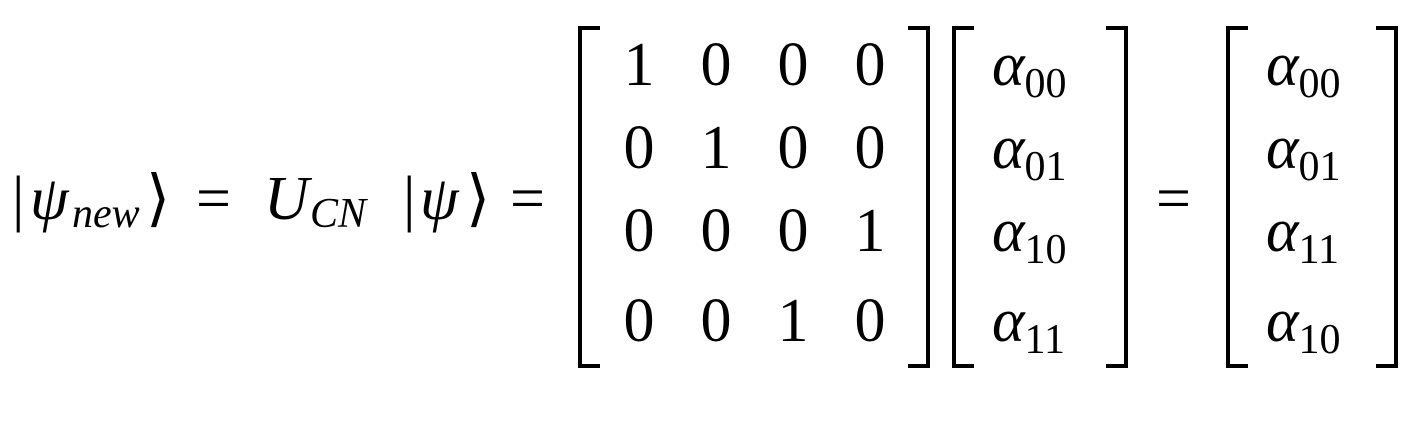 The image size is (1413, 429). I want to click on equals-sign-3: =, so click(1173, 199).